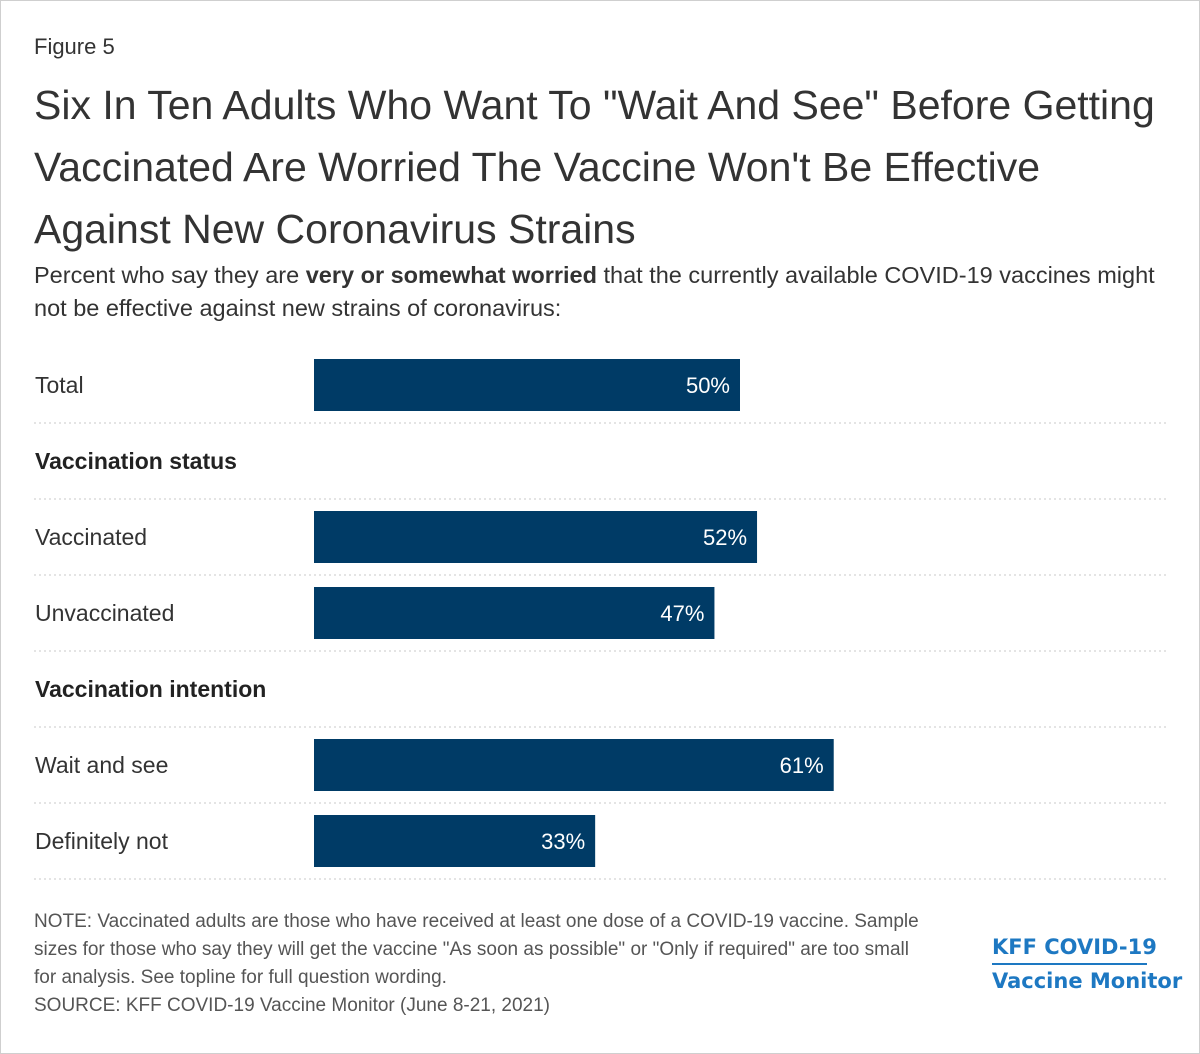 The height and width of the screenshot is (1054, 1200). Describe the element at coordinates (102, 841) in the screenshot. I see `category-label-definitely-not: Definitely not` at that location.